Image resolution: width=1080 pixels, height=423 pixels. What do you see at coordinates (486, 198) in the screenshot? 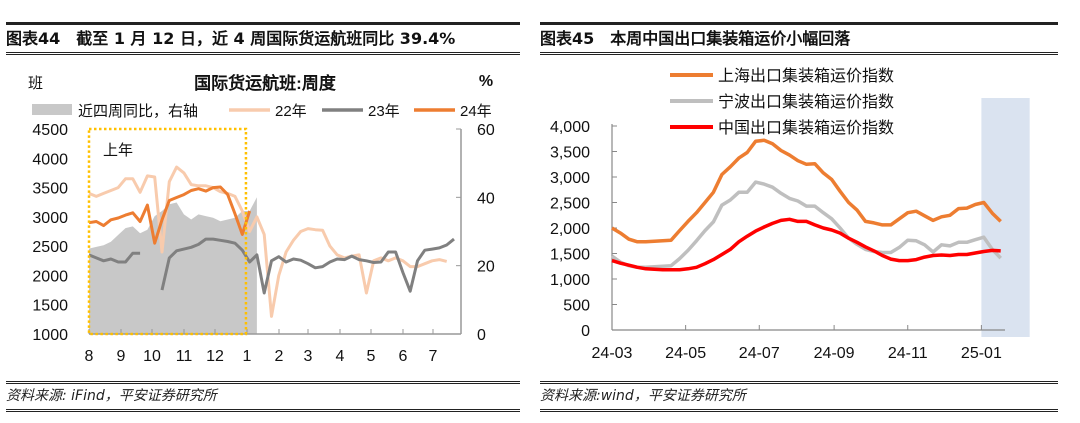
I see `right-y-tick-label: 40` at bounding box center [486, 198].